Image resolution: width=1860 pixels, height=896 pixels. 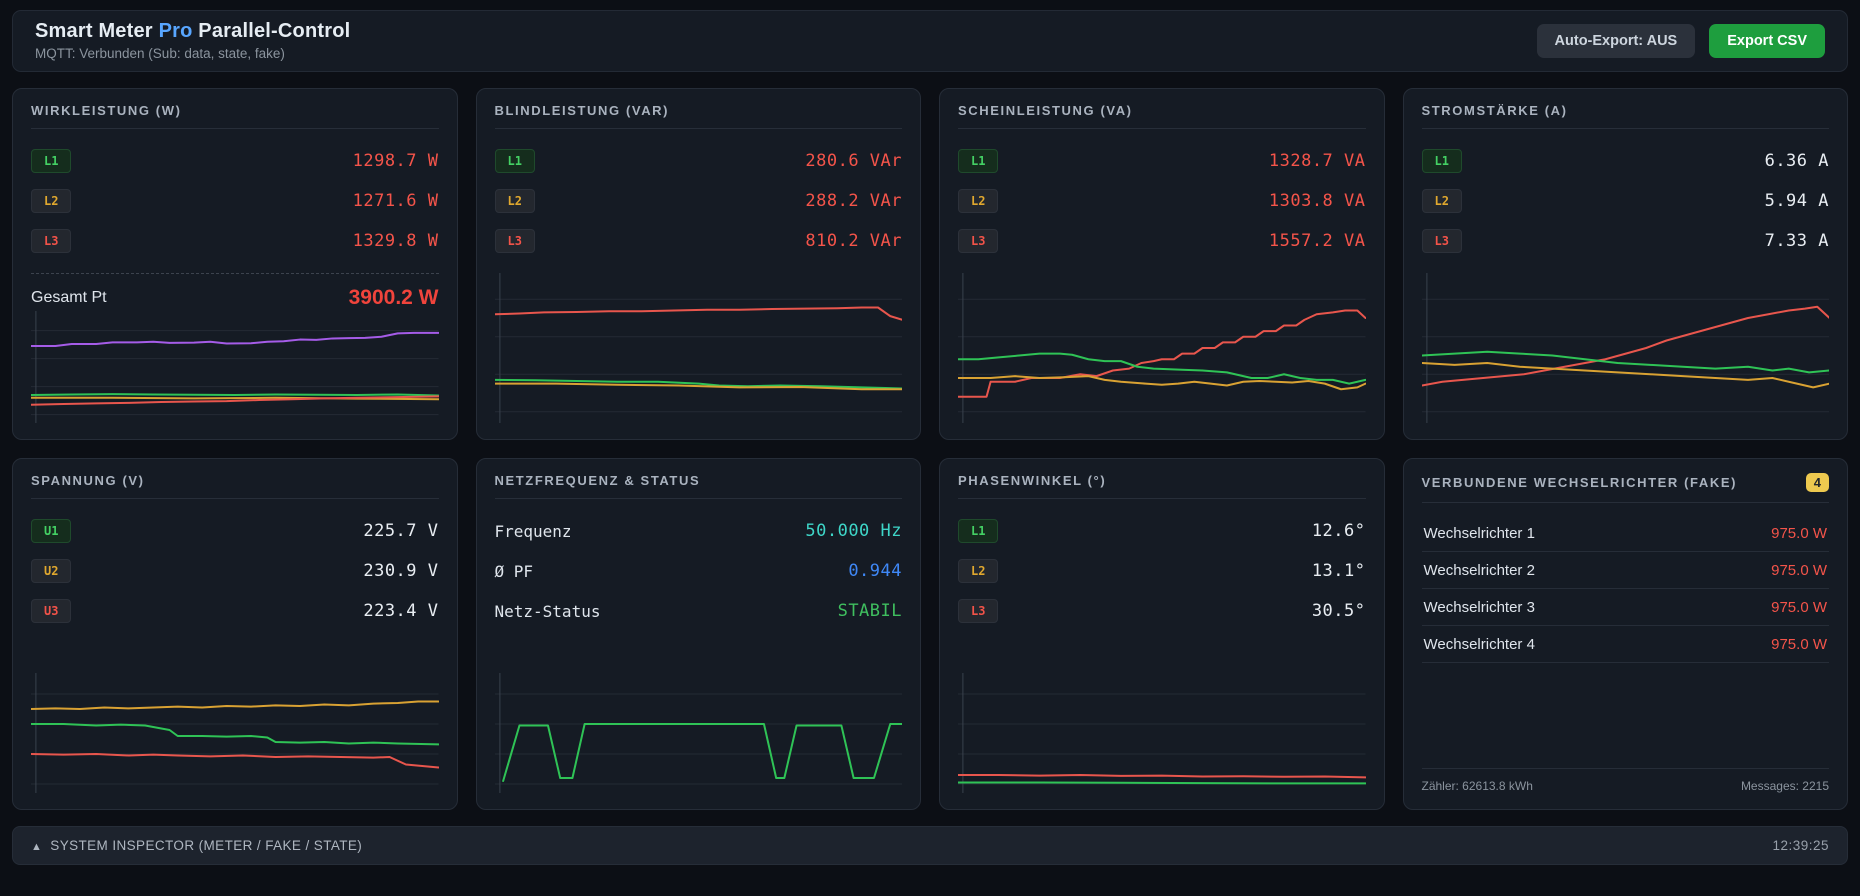 I want to click on system-inspector-label: SYSTEM INSPECTOR (METER / FAKE / STATE), so click(x=206, y=845).